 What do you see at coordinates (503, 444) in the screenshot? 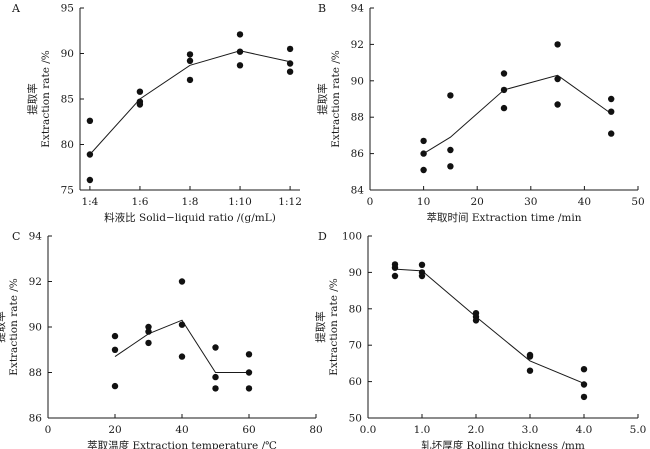
I see `x-axis-label: 轧坯厚度 Rolling thickness /mm` at bounding box center [503, 444].